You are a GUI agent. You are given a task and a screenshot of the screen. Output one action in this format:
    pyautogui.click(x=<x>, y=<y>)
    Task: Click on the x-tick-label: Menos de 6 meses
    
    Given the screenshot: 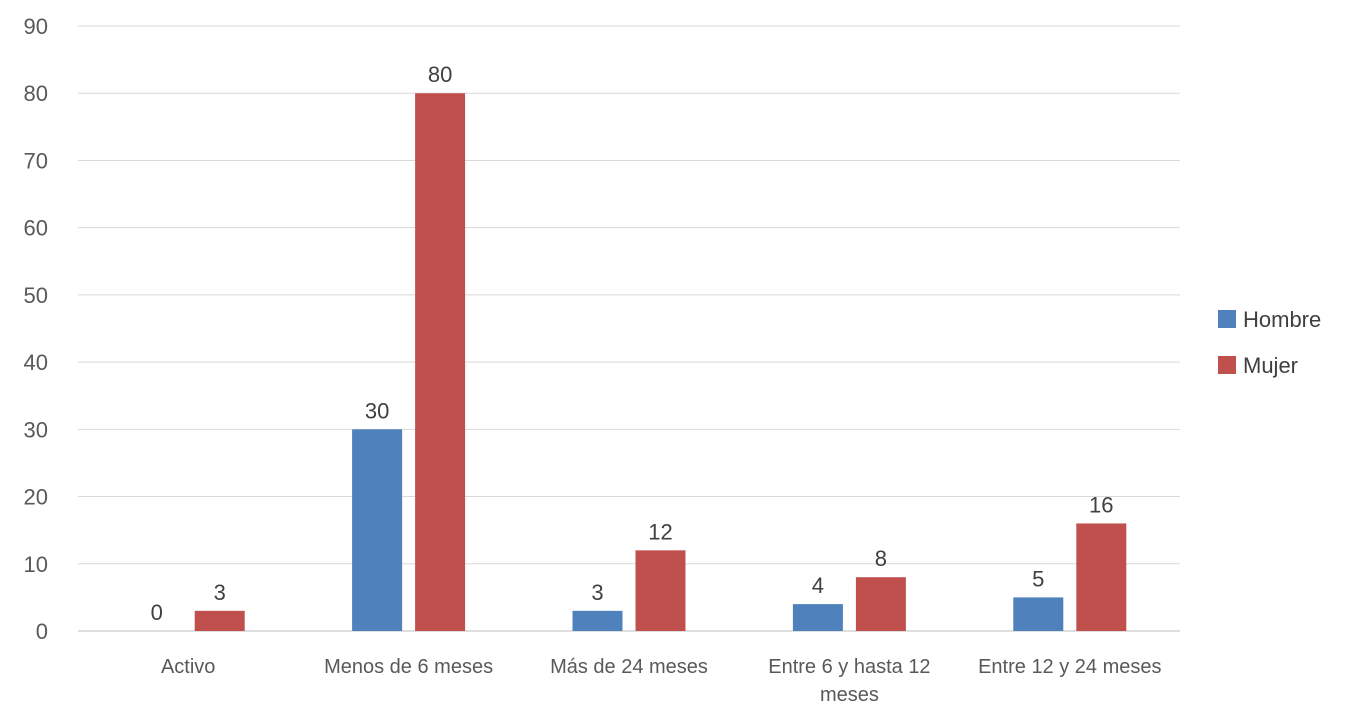 What is the action you would take?
    pyautogui.click(x=408, y=667)
    